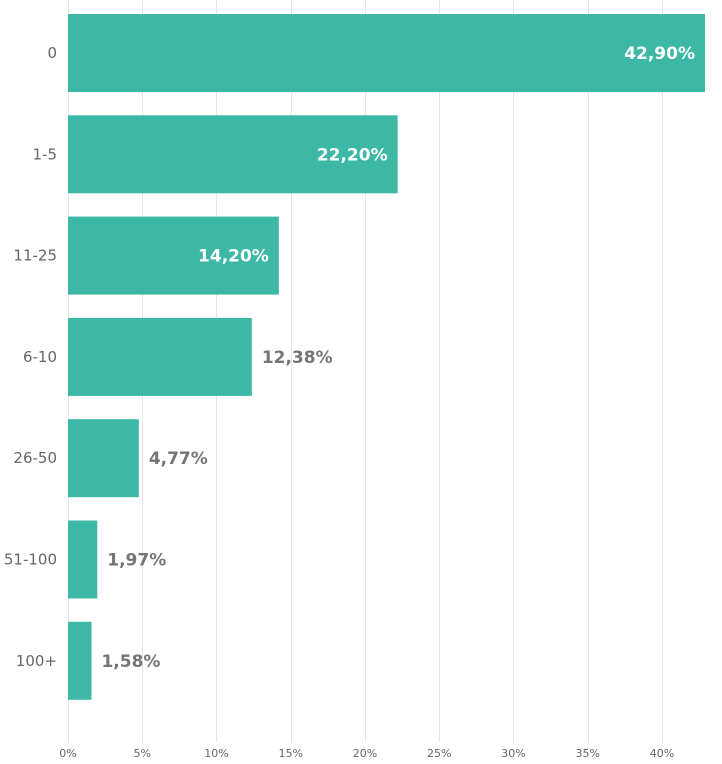  What do you see at coordinates (40, 357) in the screenshot?
I see `category-label: 6-10` at bounding box center [40, 357].